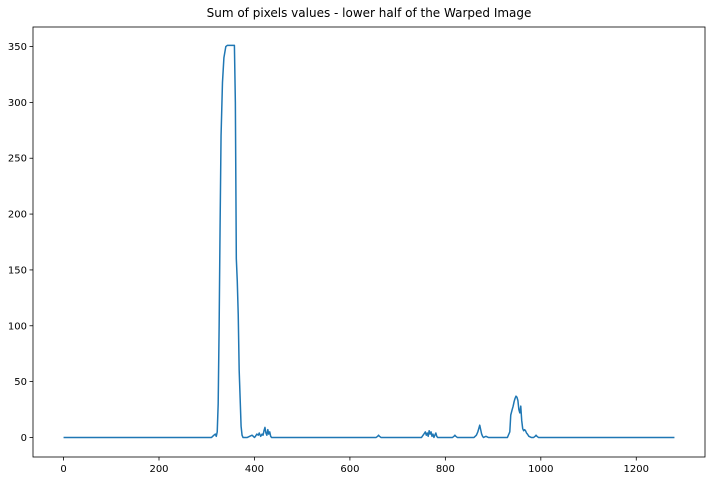  Describe the element at coordinates (17, 326) in the screenshot. I see `y-tick-label: 100` at that location.